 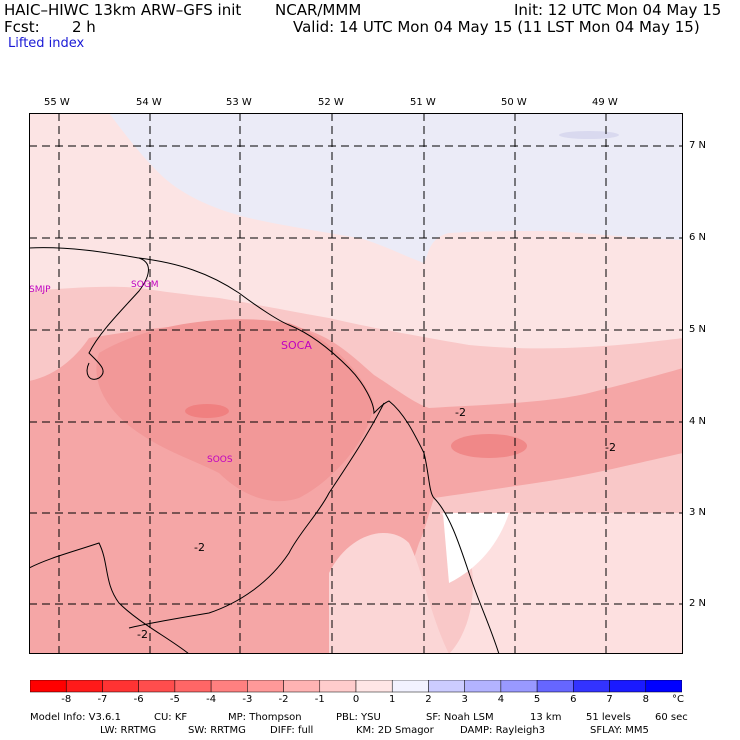 What do you see at coordinates (46, 43) in the screenshot?
I see `field-name: Lifted index` at bounding box center [46, 43].